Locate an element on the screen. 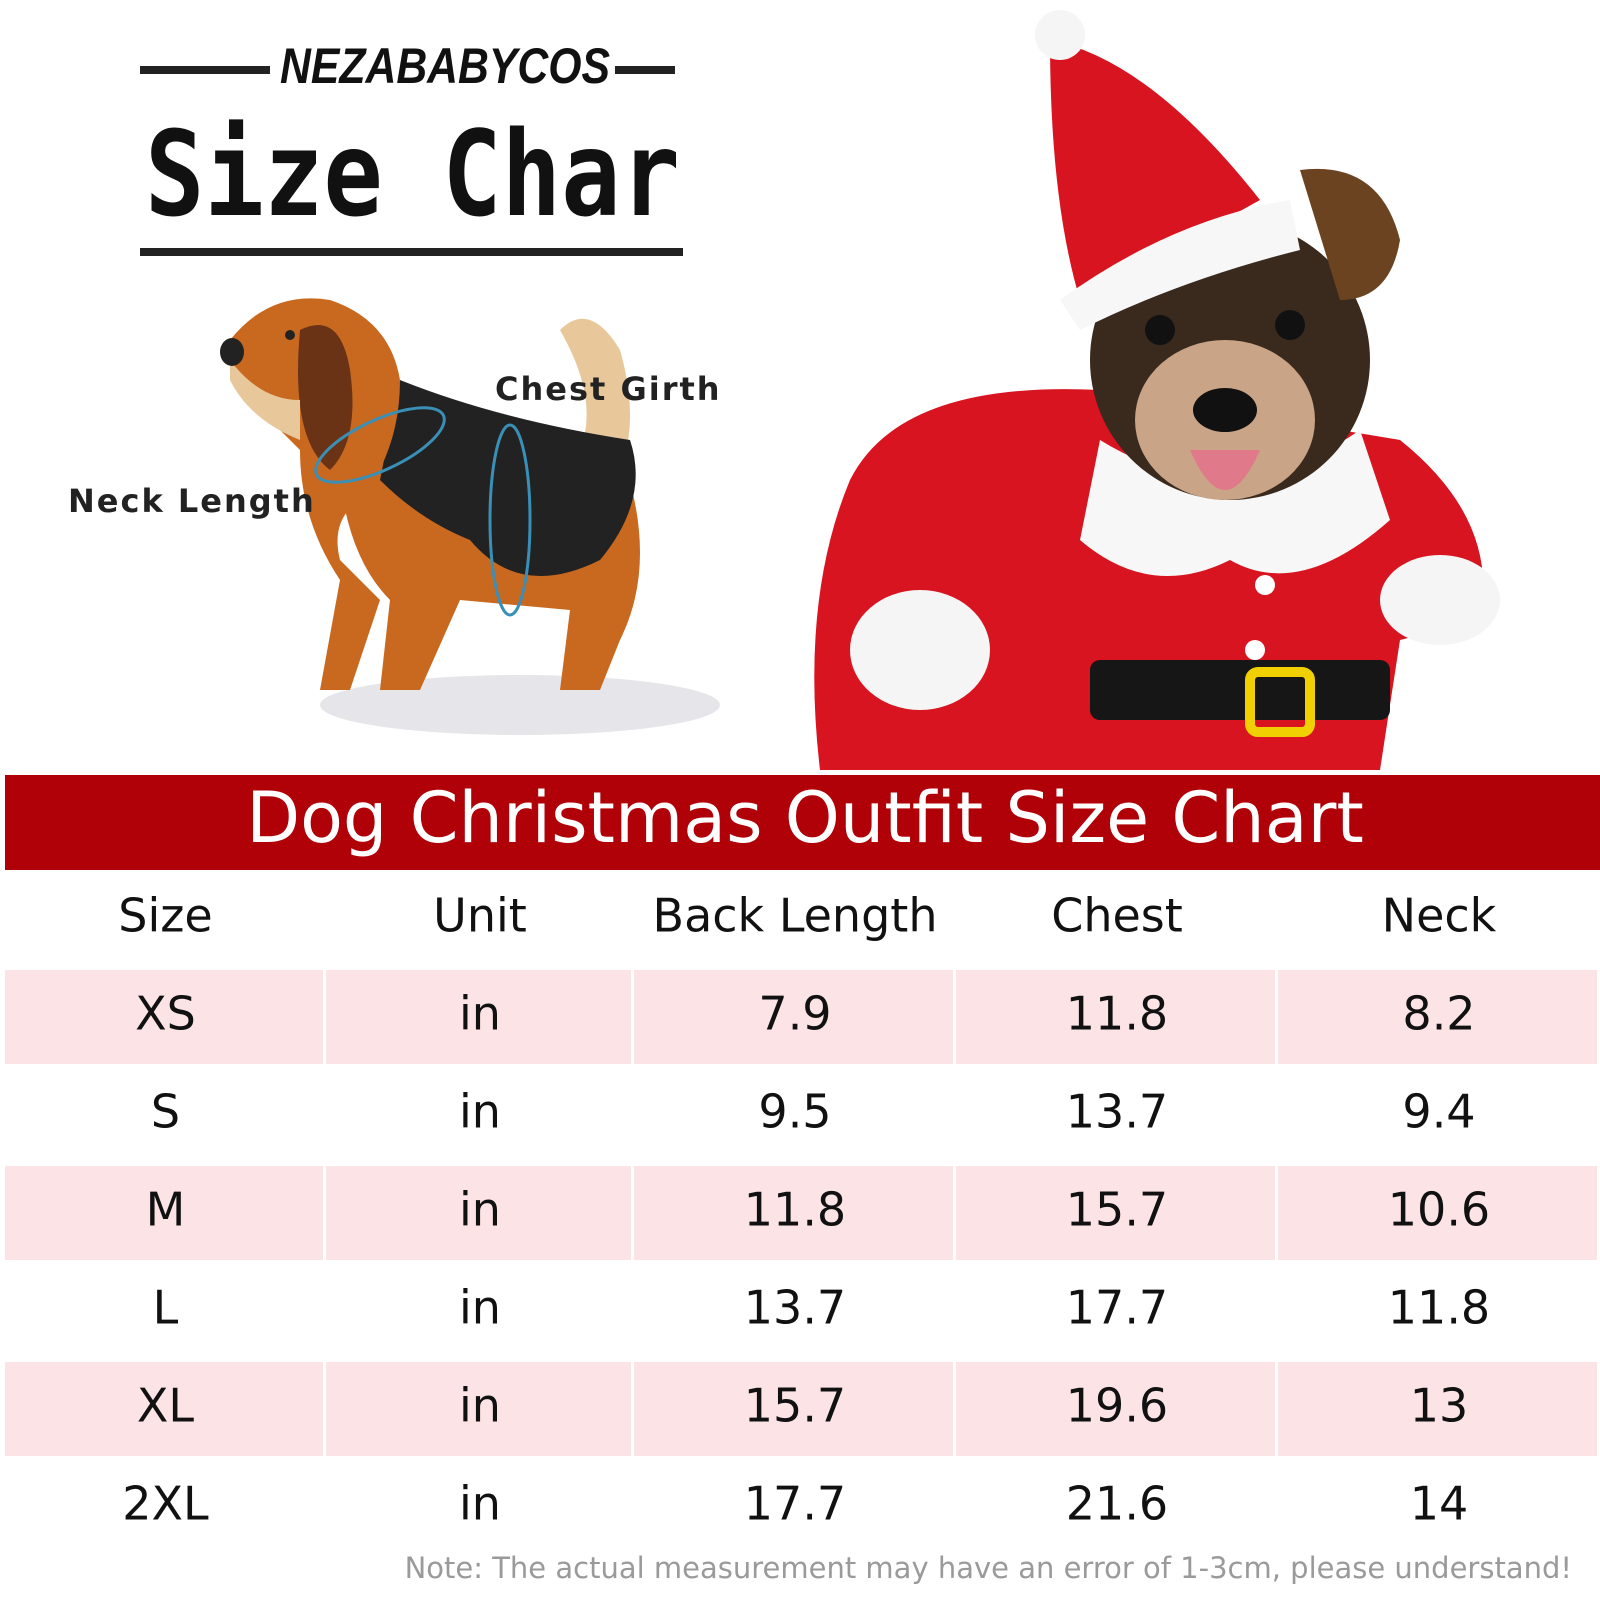  column-header: Back Length is located at coordinates (795, 916).